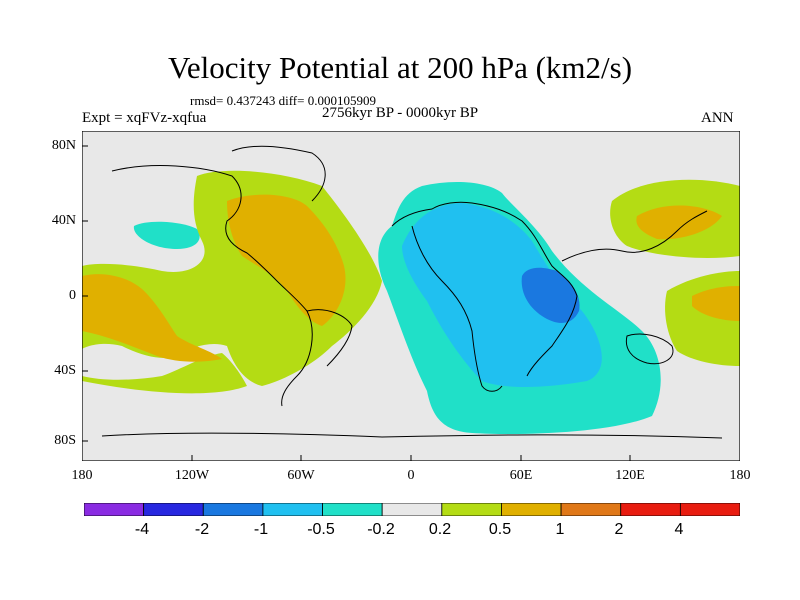 This screenshot has width=800, height=600. Describe the element at coordinates (65, 440) in the screenshot. I see `y-tick-label: 80S` at that location.